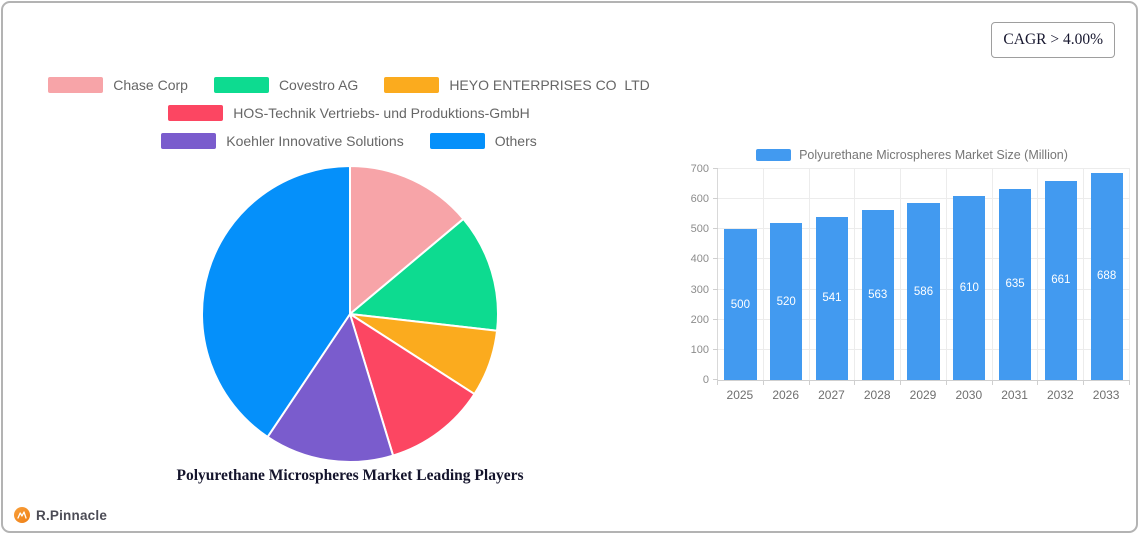 The image size is (1140, 535). I want to click on bar-value-label: 520, so click(786, 301).